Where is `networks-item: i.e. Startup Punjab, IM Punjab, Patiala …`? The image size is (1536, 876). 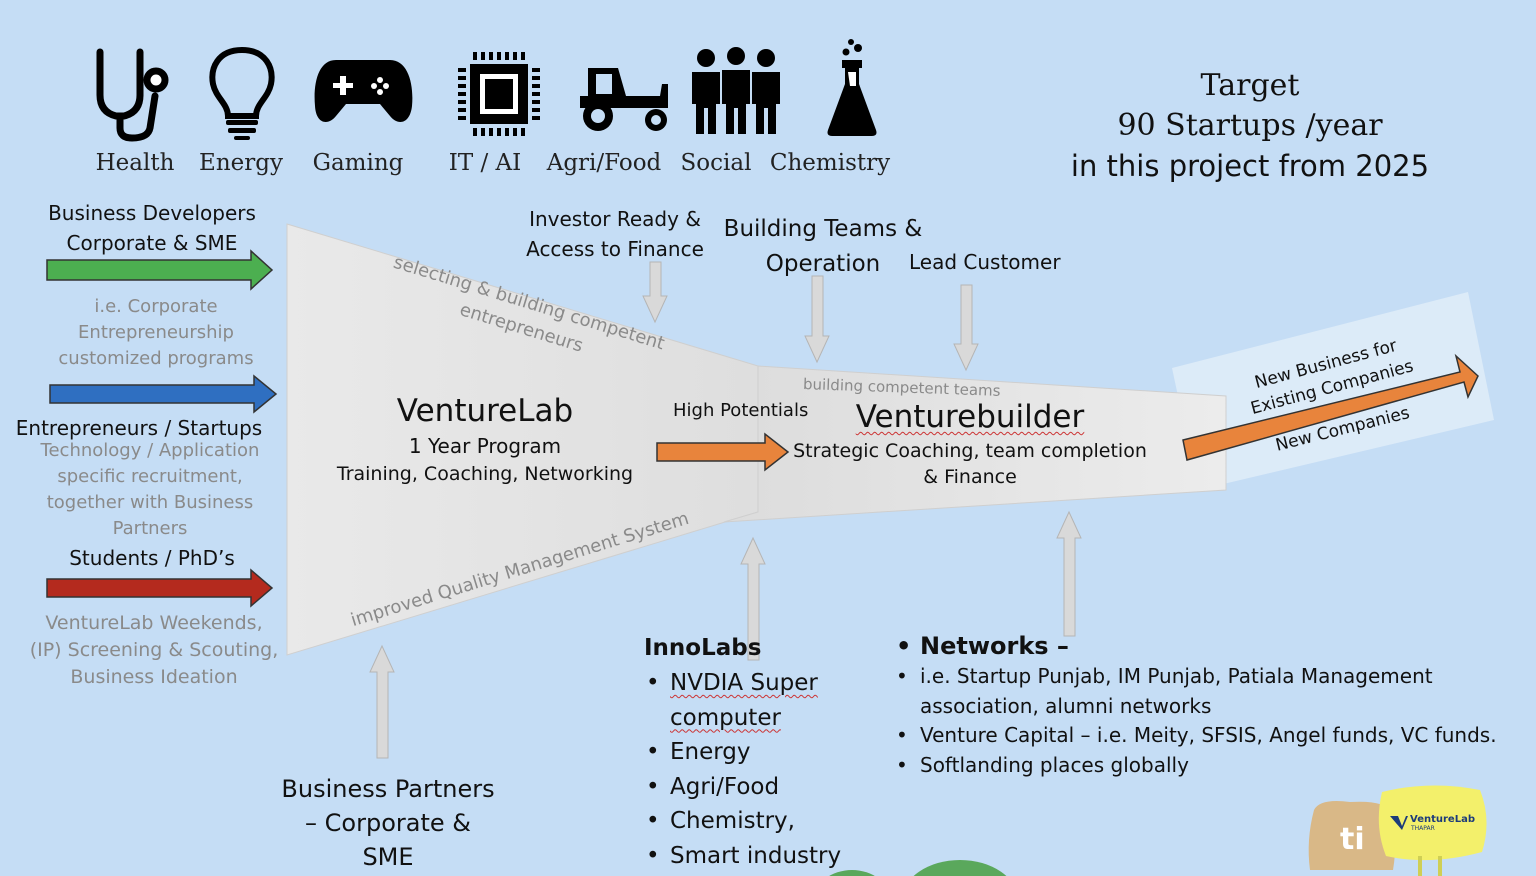 networks-item: i.e. Startup Punjab, IM Punjab, Patiala … is located at coordinates (1200, 691).